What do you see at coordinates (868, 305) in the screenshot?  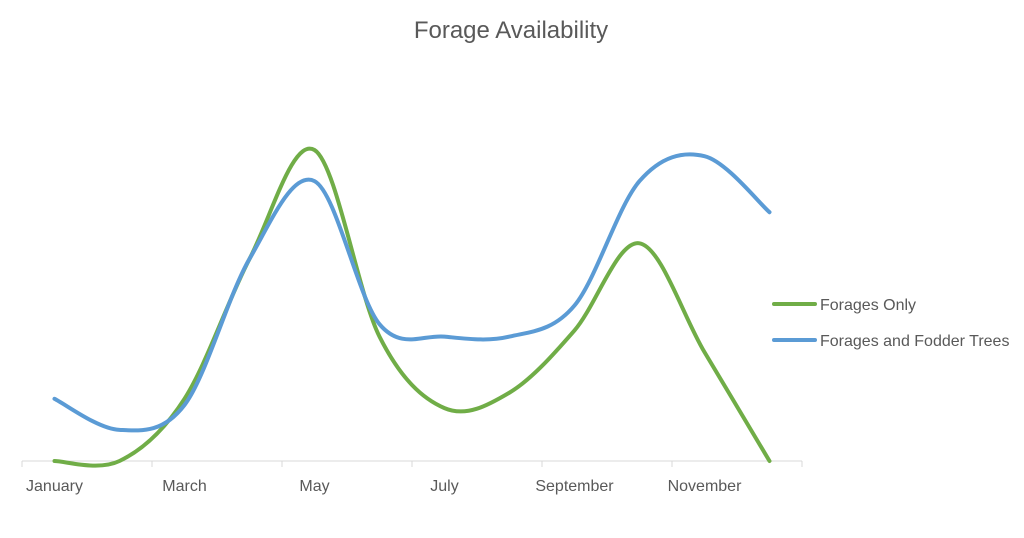 I see `legend-label-forages-only: Forages Only` at bounding box center [868, 305].